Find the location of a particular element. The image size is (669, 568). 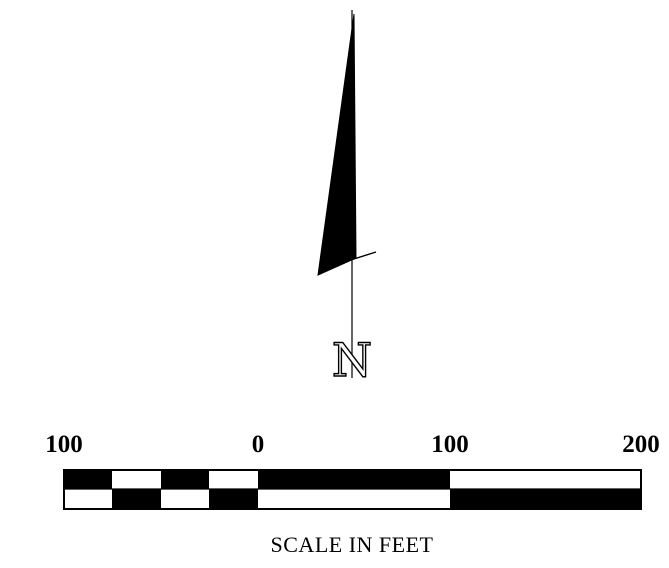

scale-tick-labels: 100 0 100 200 is located at coordinates (352, 444).